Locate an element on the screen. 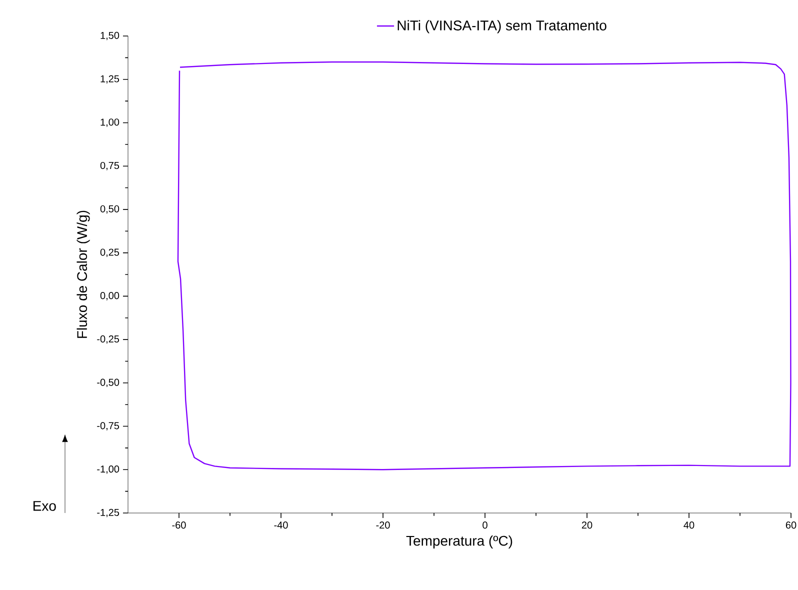 The width and height of the screenshot is (798, 590). y-tick-label: -1,00 is located at coordinates (108, 470).